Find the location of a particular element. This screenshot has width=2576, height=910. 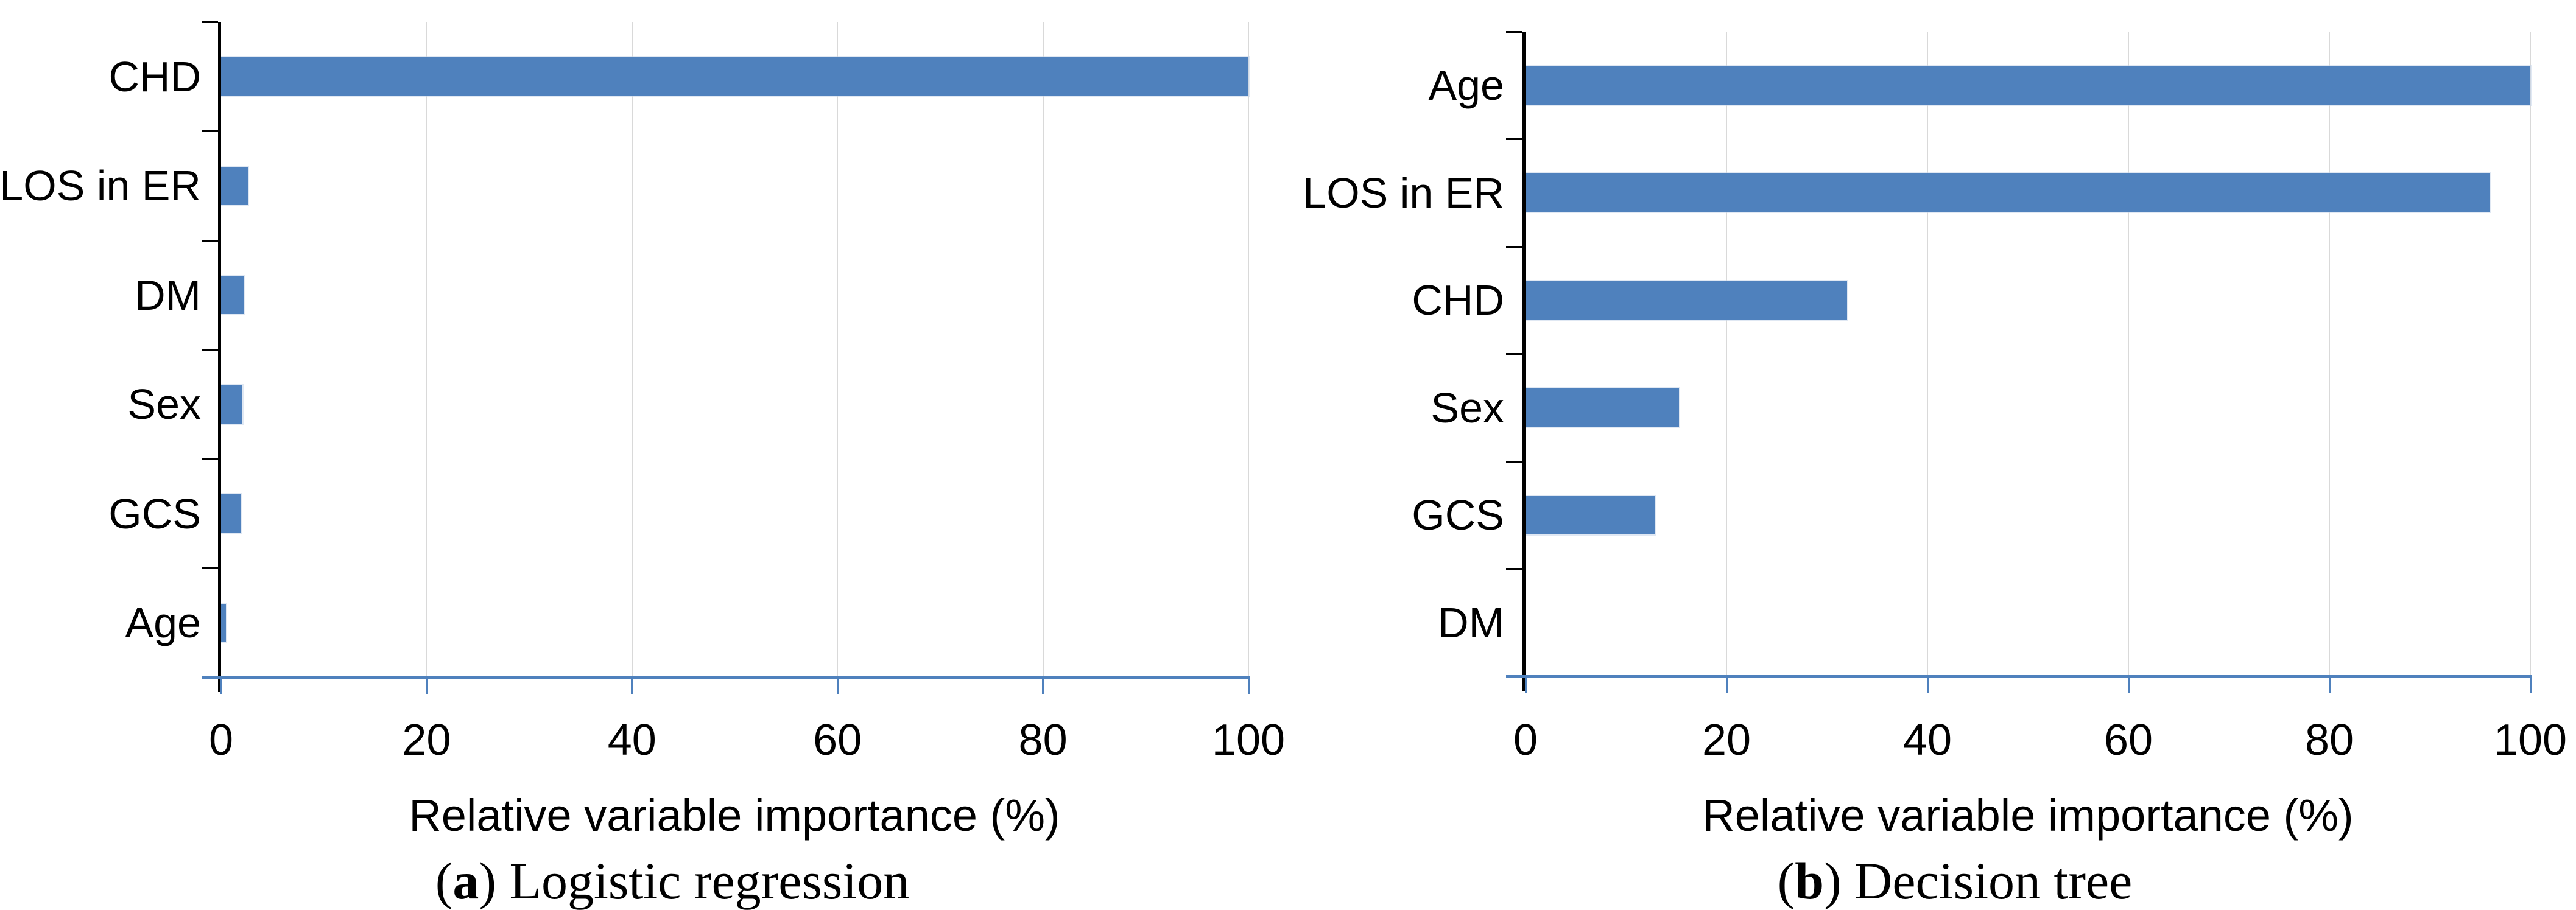

panel-a-category-label: GCS is located at coordinates (154, 513).